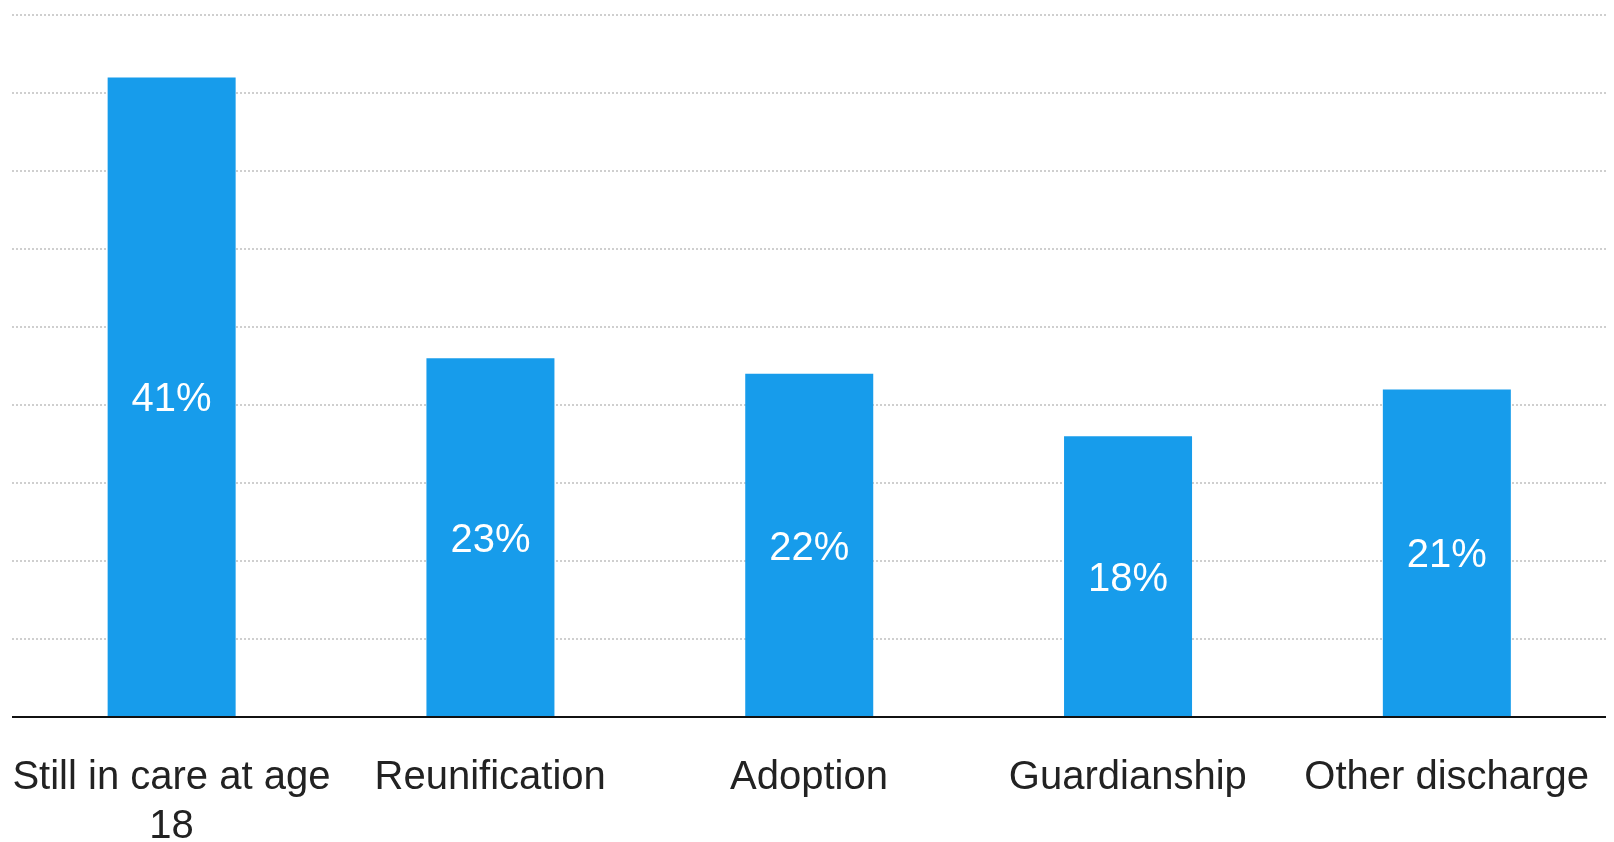  Describe the element at coordinates (1127, 775) in the screenshot. I see `x-tick-label: Guardianship` at that location.